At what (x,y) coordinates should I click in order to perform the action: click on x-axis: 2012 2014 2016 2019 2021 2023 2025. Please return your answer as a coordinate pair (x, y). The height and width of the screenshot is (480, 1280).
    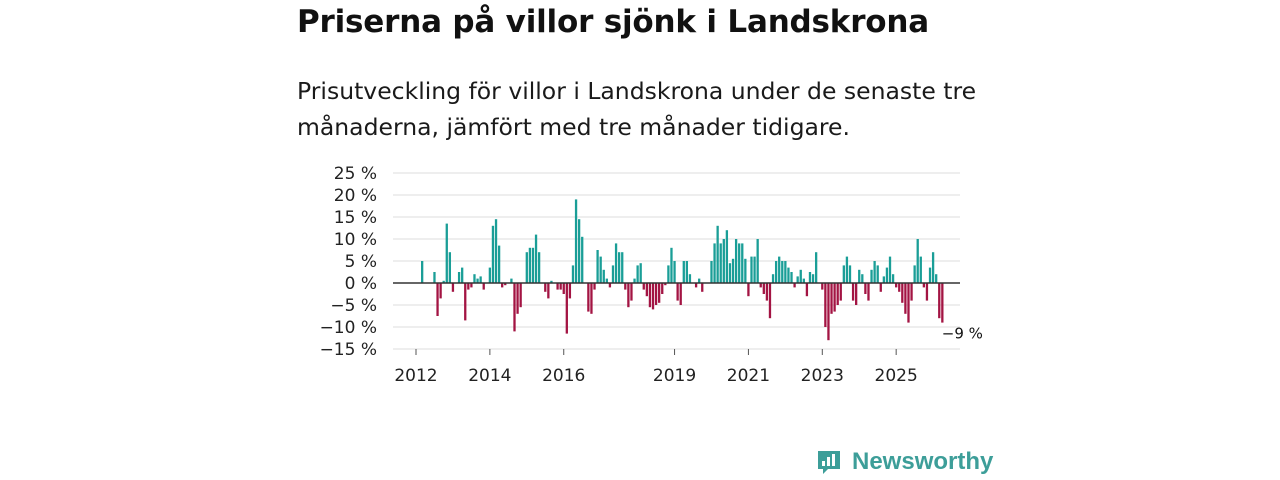
    Looking at the image, I should click on (656, 367).